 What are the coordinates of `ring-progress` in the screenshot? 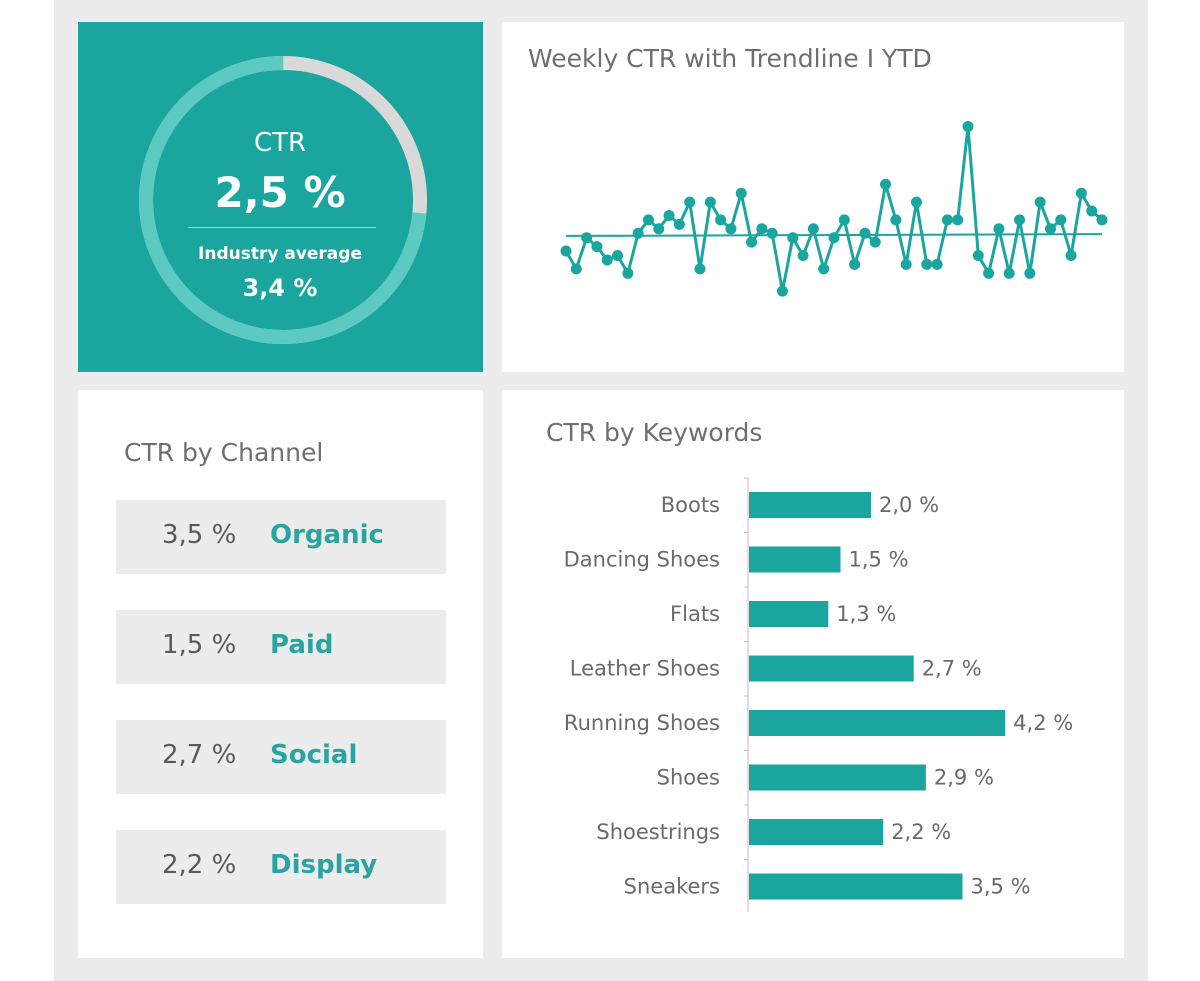 It's located at (283, 200).